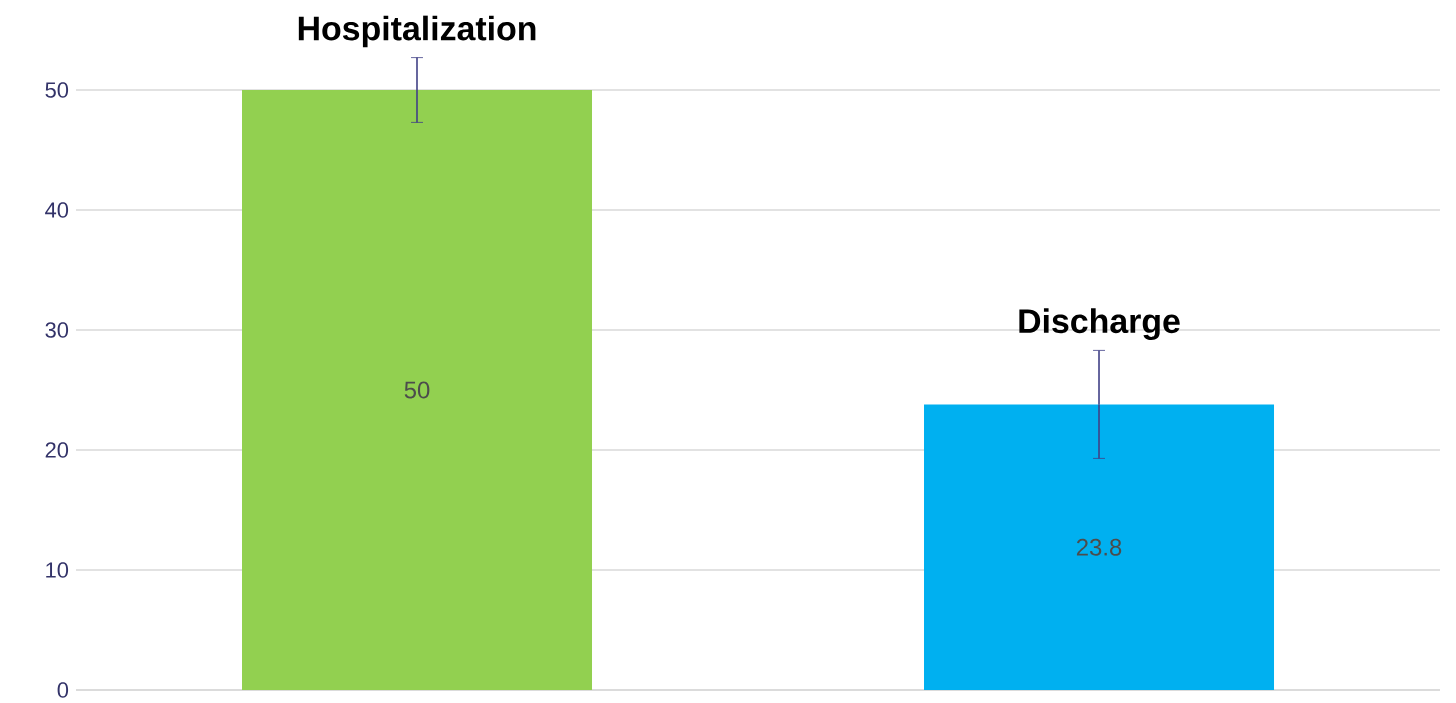 This screenshot has height=703, width=1456. Describe the element at coordinates (57, 90) in the screenshot. I see `y-tick-label: 50` at that location.